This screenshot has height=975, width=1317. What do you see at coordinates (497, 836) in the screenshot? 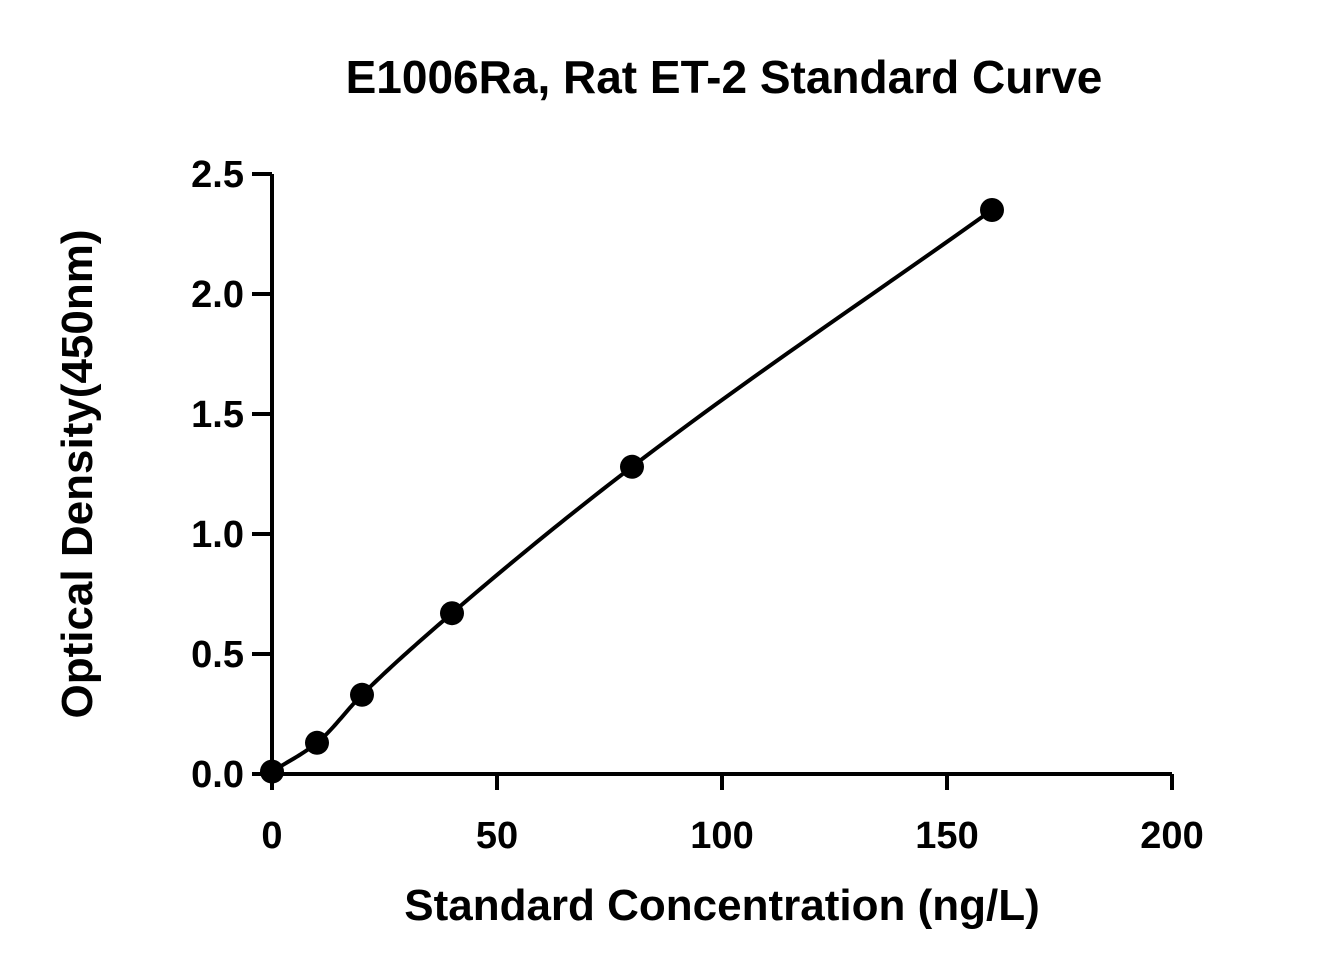
I see `x-tick-label: 50` at bounding box center [497, 836].